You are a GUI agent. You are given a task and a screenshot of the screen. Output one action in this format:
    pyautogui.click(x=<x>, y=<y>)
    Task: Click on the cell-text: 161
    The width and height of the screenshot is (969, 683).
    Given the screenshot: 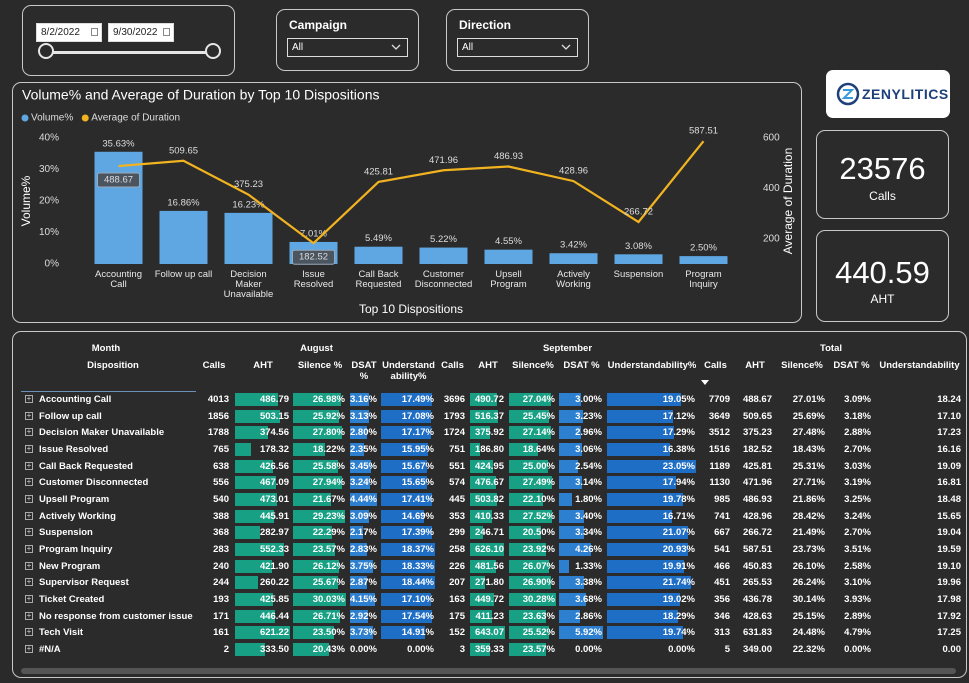 What is the action you would take?
    pyautogui.click(x=221, y=633)
    